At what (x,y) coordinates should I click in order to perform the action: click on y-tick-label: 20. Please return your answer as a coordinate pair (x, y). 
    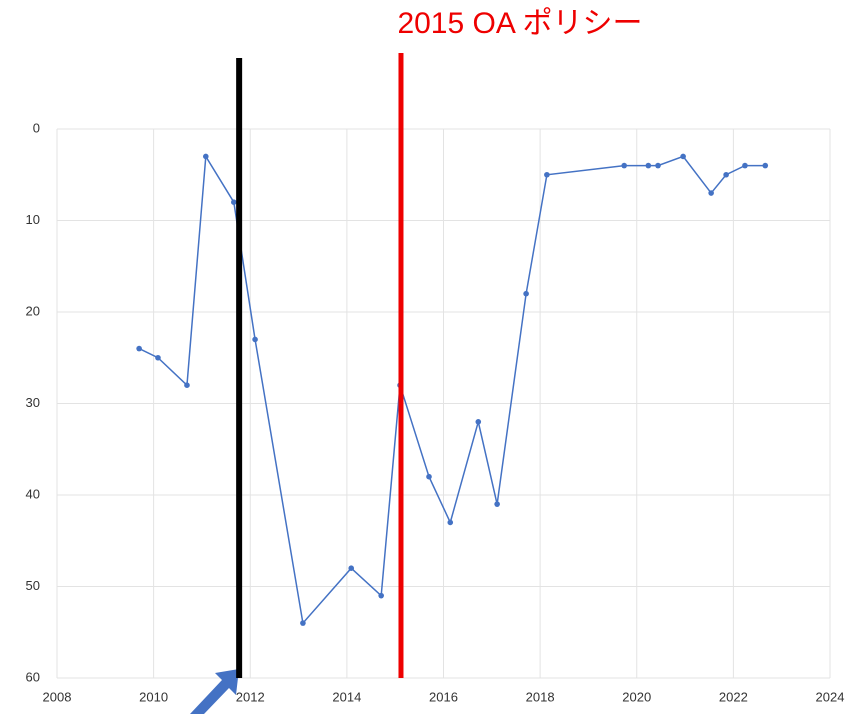
    Looking at the image, I should click on (33, 310).